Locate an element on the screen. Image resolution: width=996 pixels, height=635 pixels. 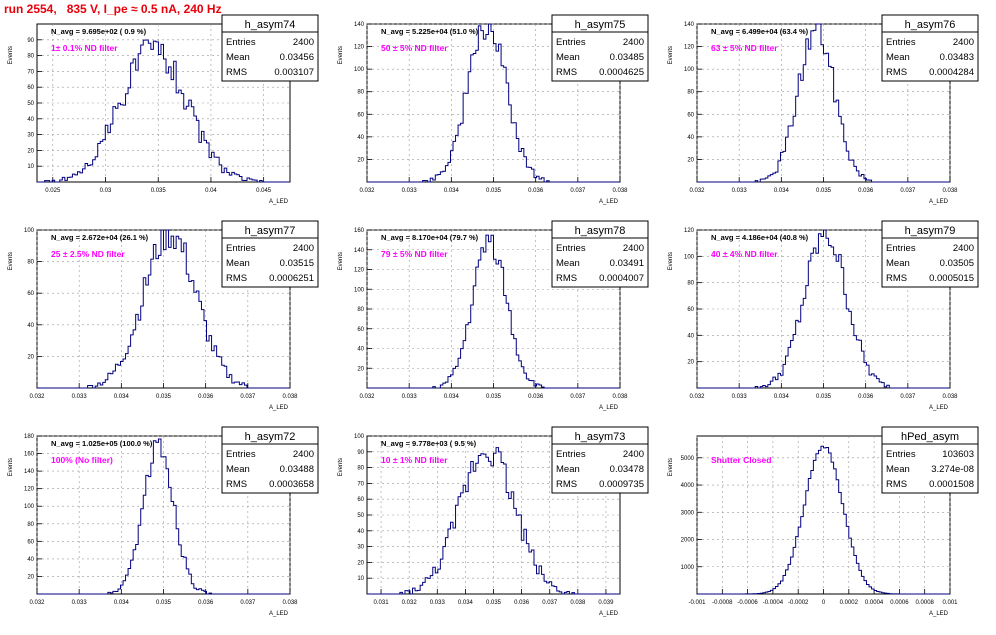
stats-entries-value: 103603 is located at coordinates (958, 454).